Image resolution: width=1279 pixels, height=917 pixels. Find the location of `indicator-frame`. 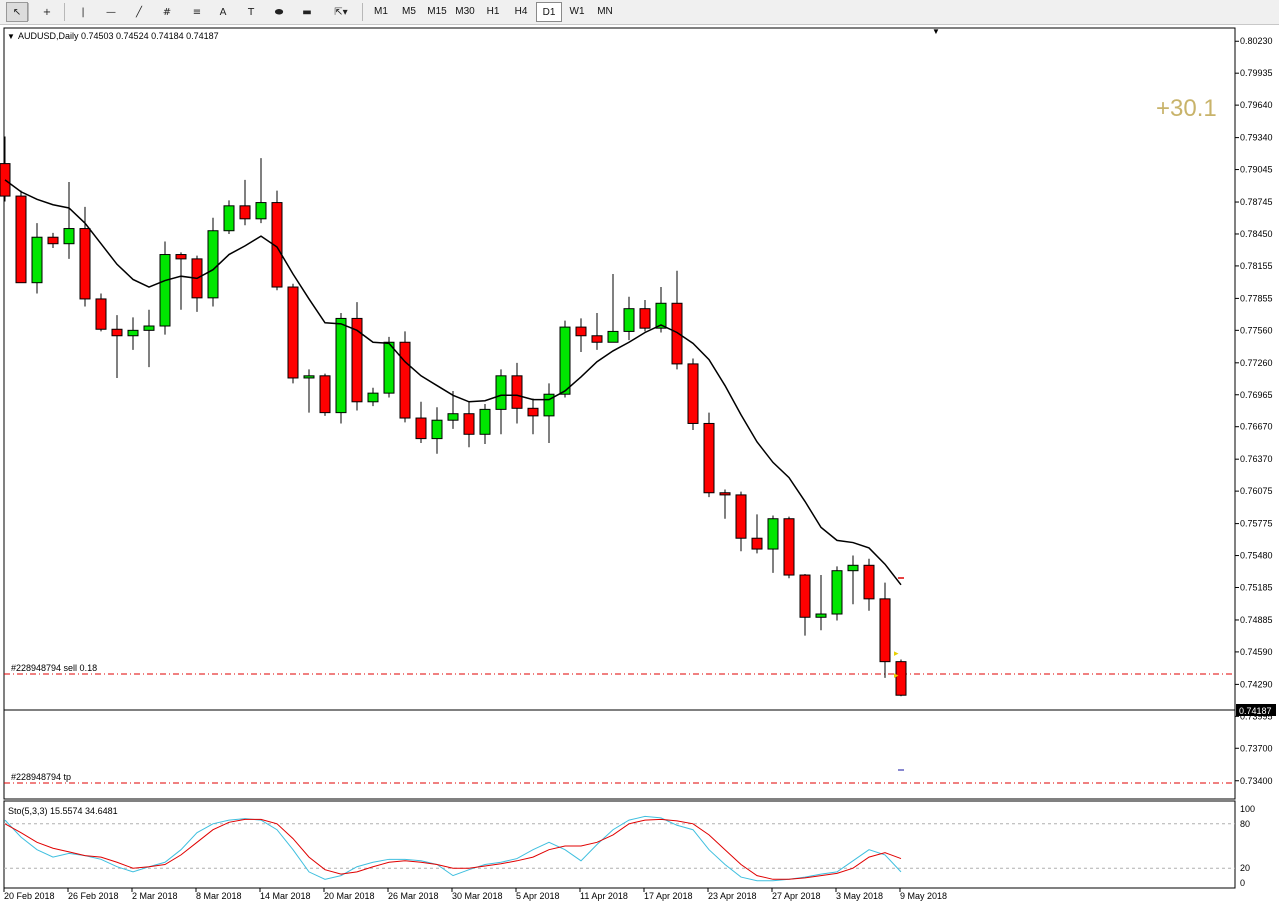

indicator-frame is located at coordinates (619, 844).